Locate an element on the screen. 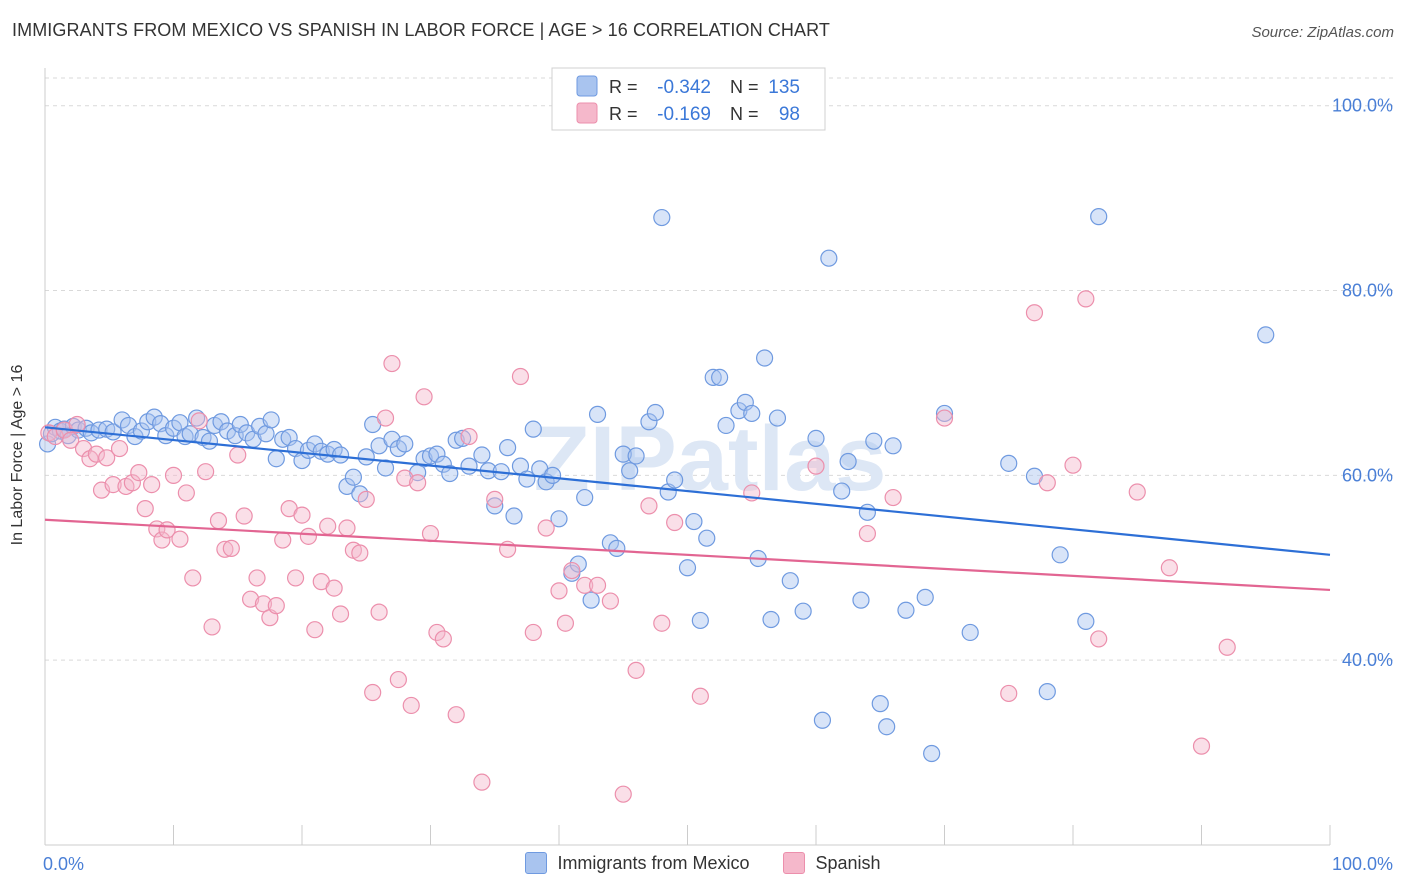  x-tick-labels: 0.0% 100.0% is located at coordinates (718, 864).